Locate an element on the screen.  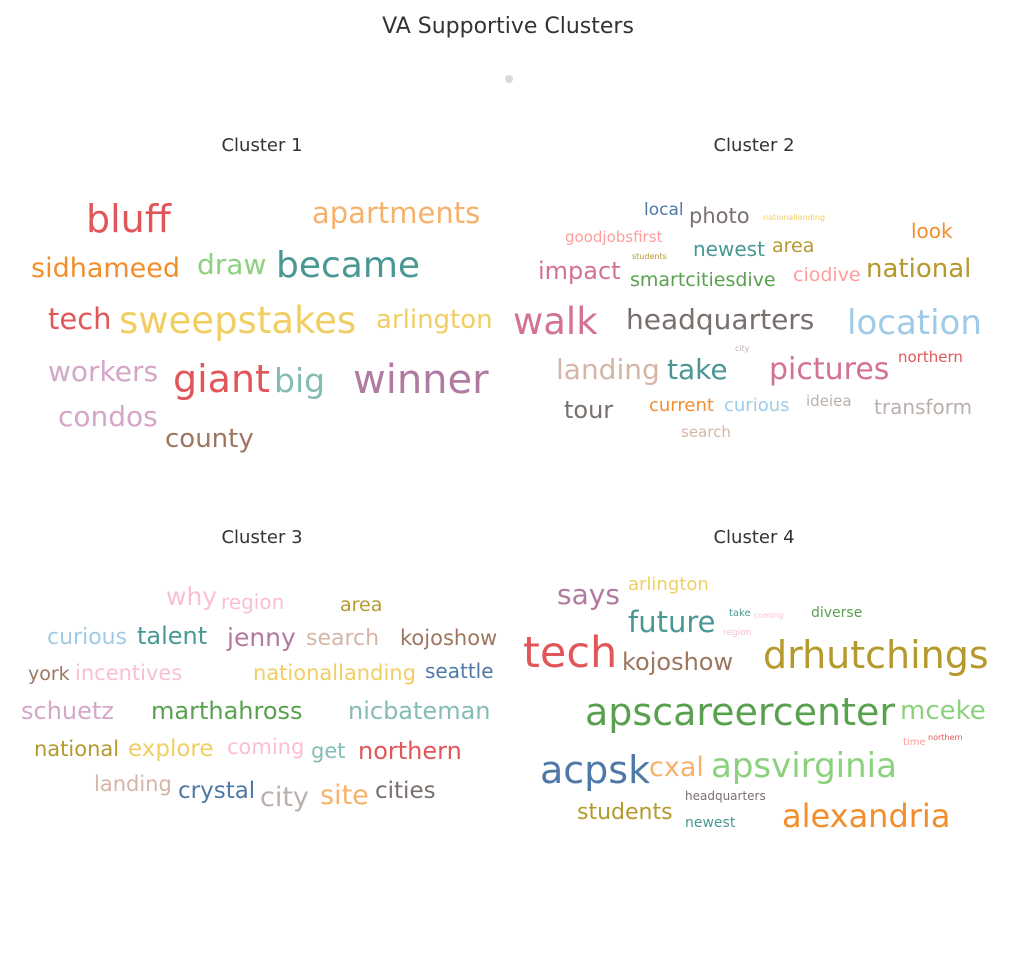
cluster-1-word: county is located at coordinates (209, 439).